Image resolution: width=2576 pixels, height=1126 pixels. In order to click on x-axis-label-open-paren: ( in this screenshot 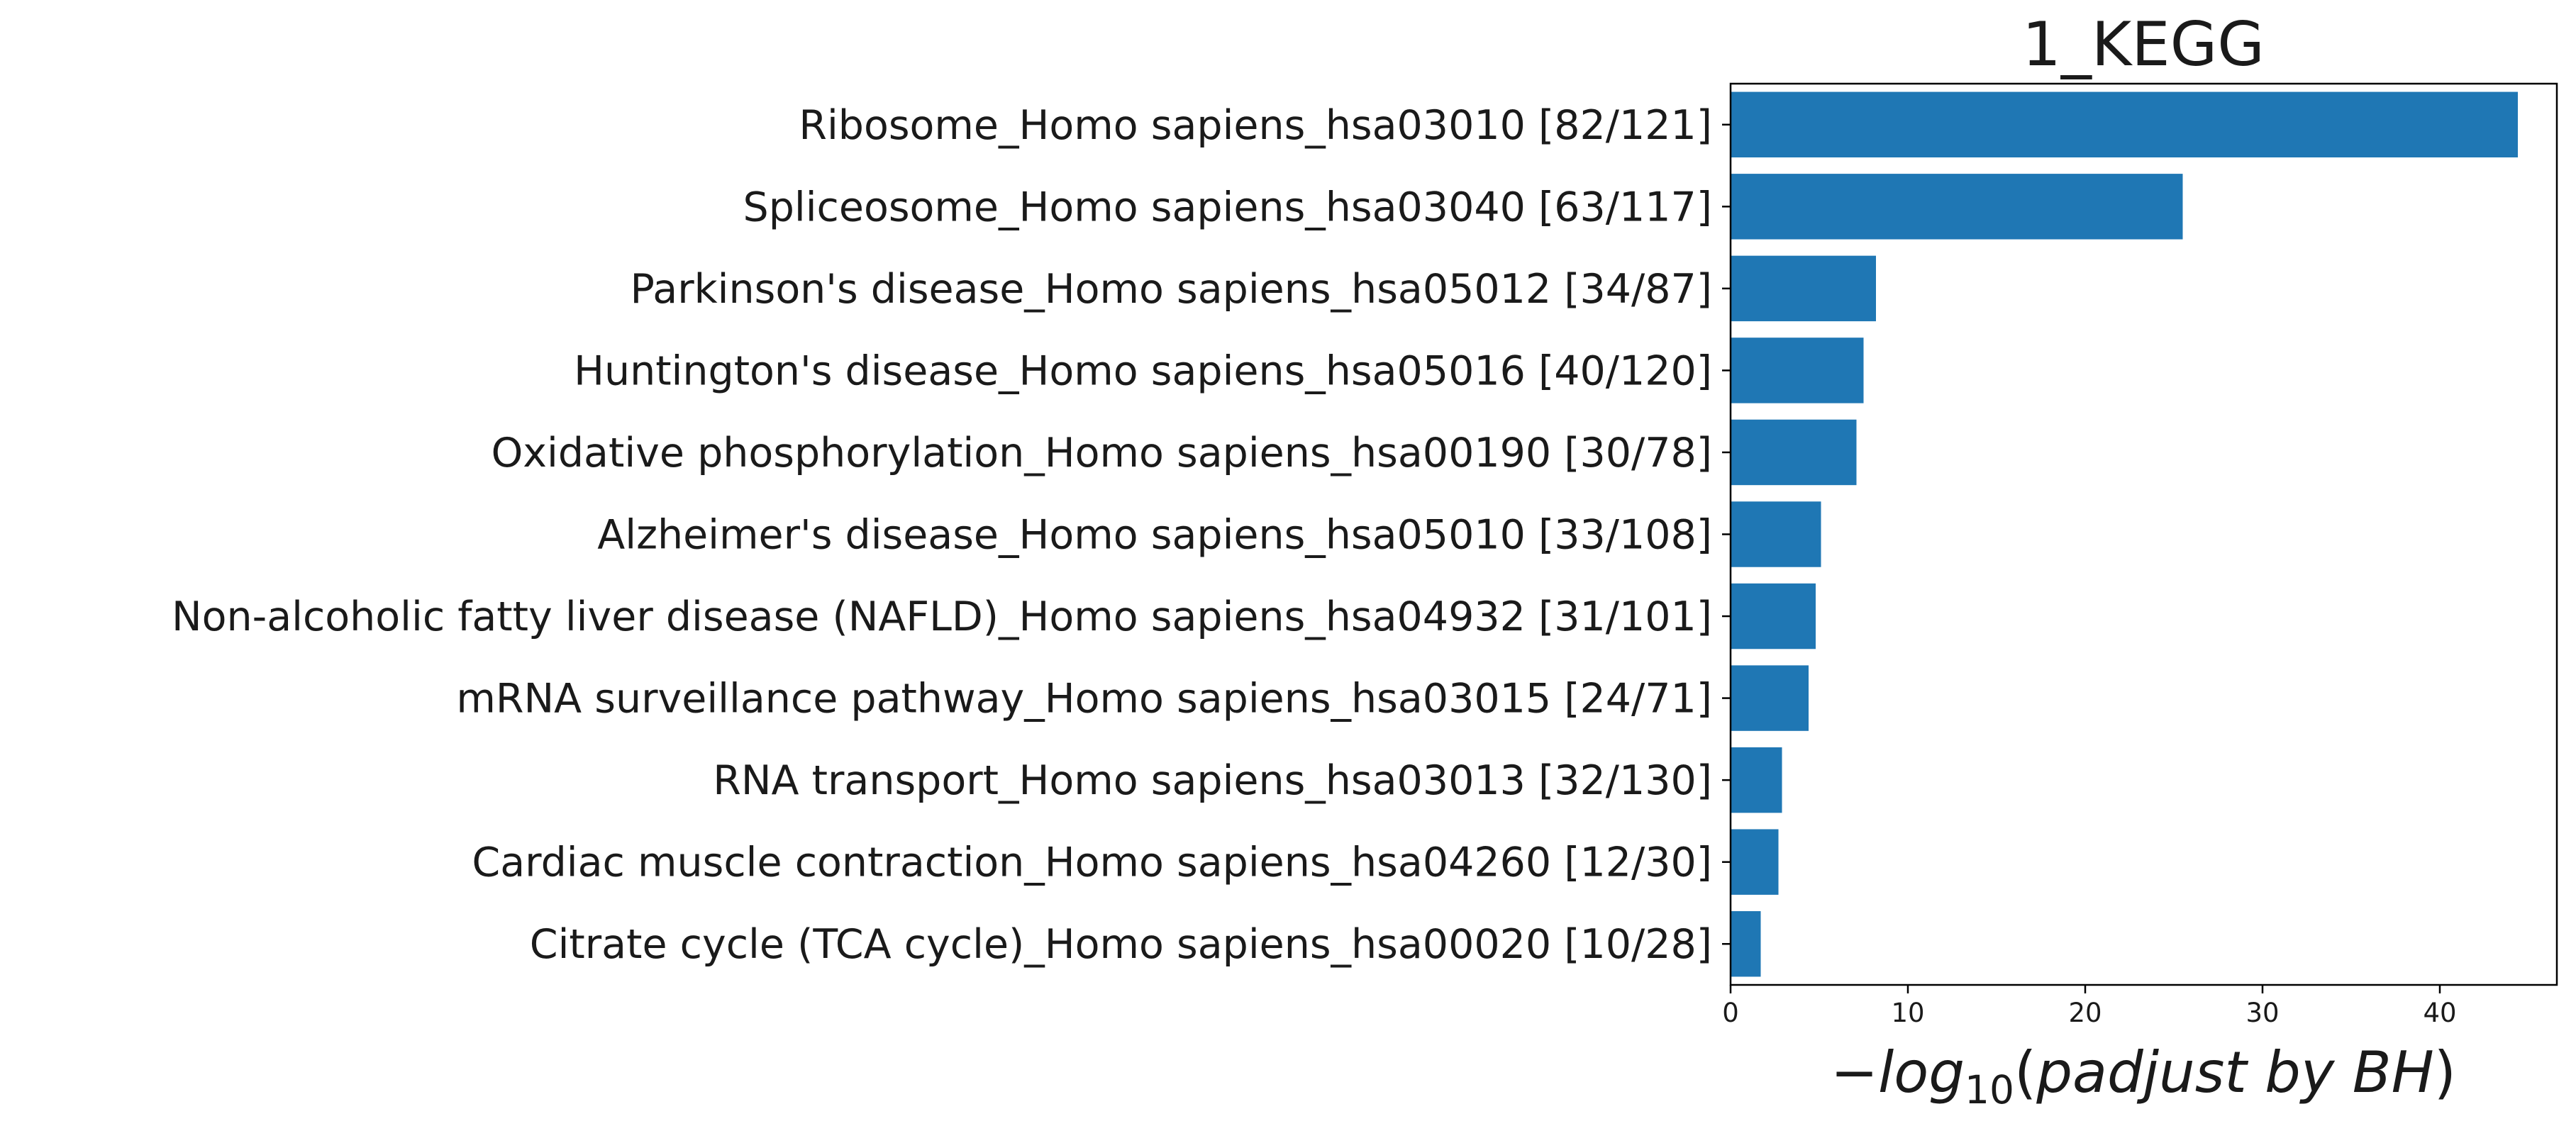, I will do `click(2025, 1072)`.